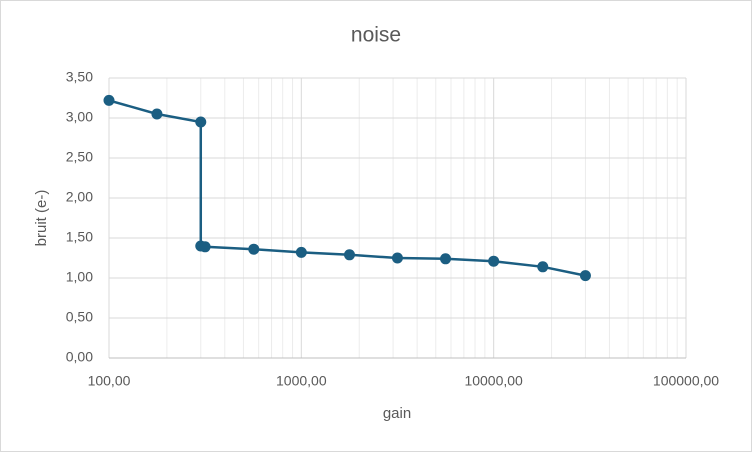  What do you see at coordinates (79, 77) in the screenshot?
I see `y-tick-label: 3,50` at bounding box center [79, 77].